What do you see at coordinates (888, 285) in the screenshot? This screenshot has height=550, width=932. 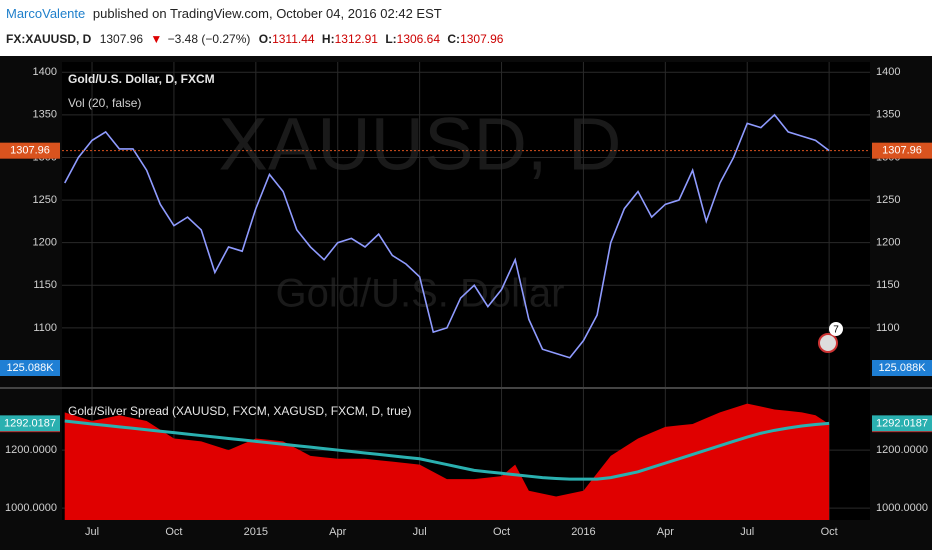 I see `y-tick-label-right: 1150` at bounding box center [888, 285].